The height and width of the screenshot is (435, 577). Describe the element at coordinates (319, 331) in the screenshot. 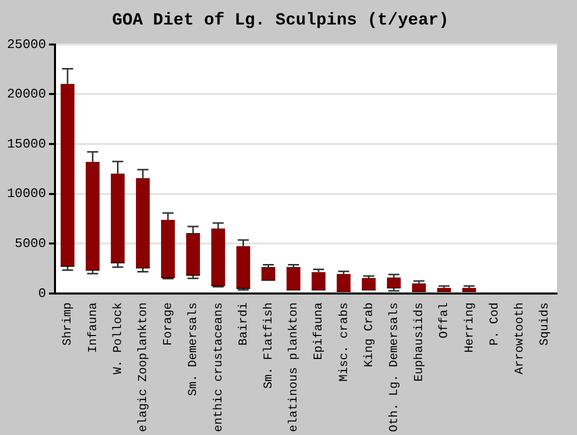

I see `x-tick-label: Epifauna` at that location.